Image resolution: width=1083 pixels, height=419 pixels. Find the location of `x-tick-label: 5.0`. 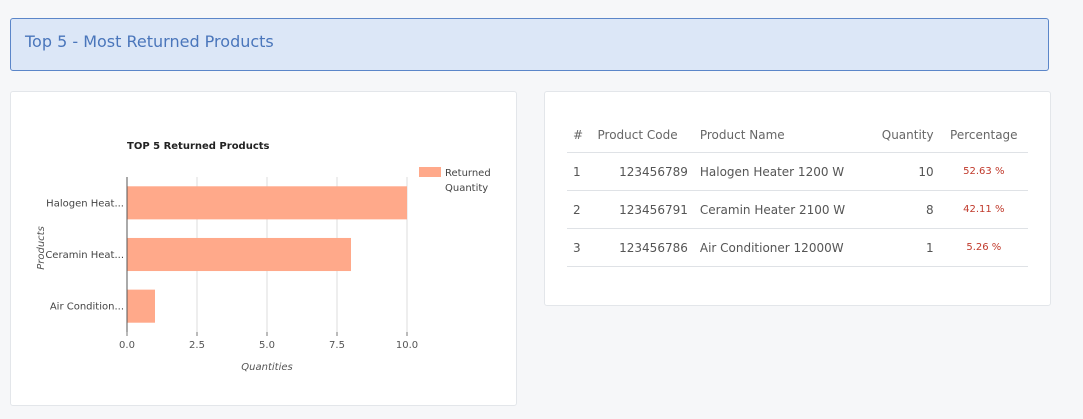

x-tick-label: 5.0 is located at coordinates (267, 345).